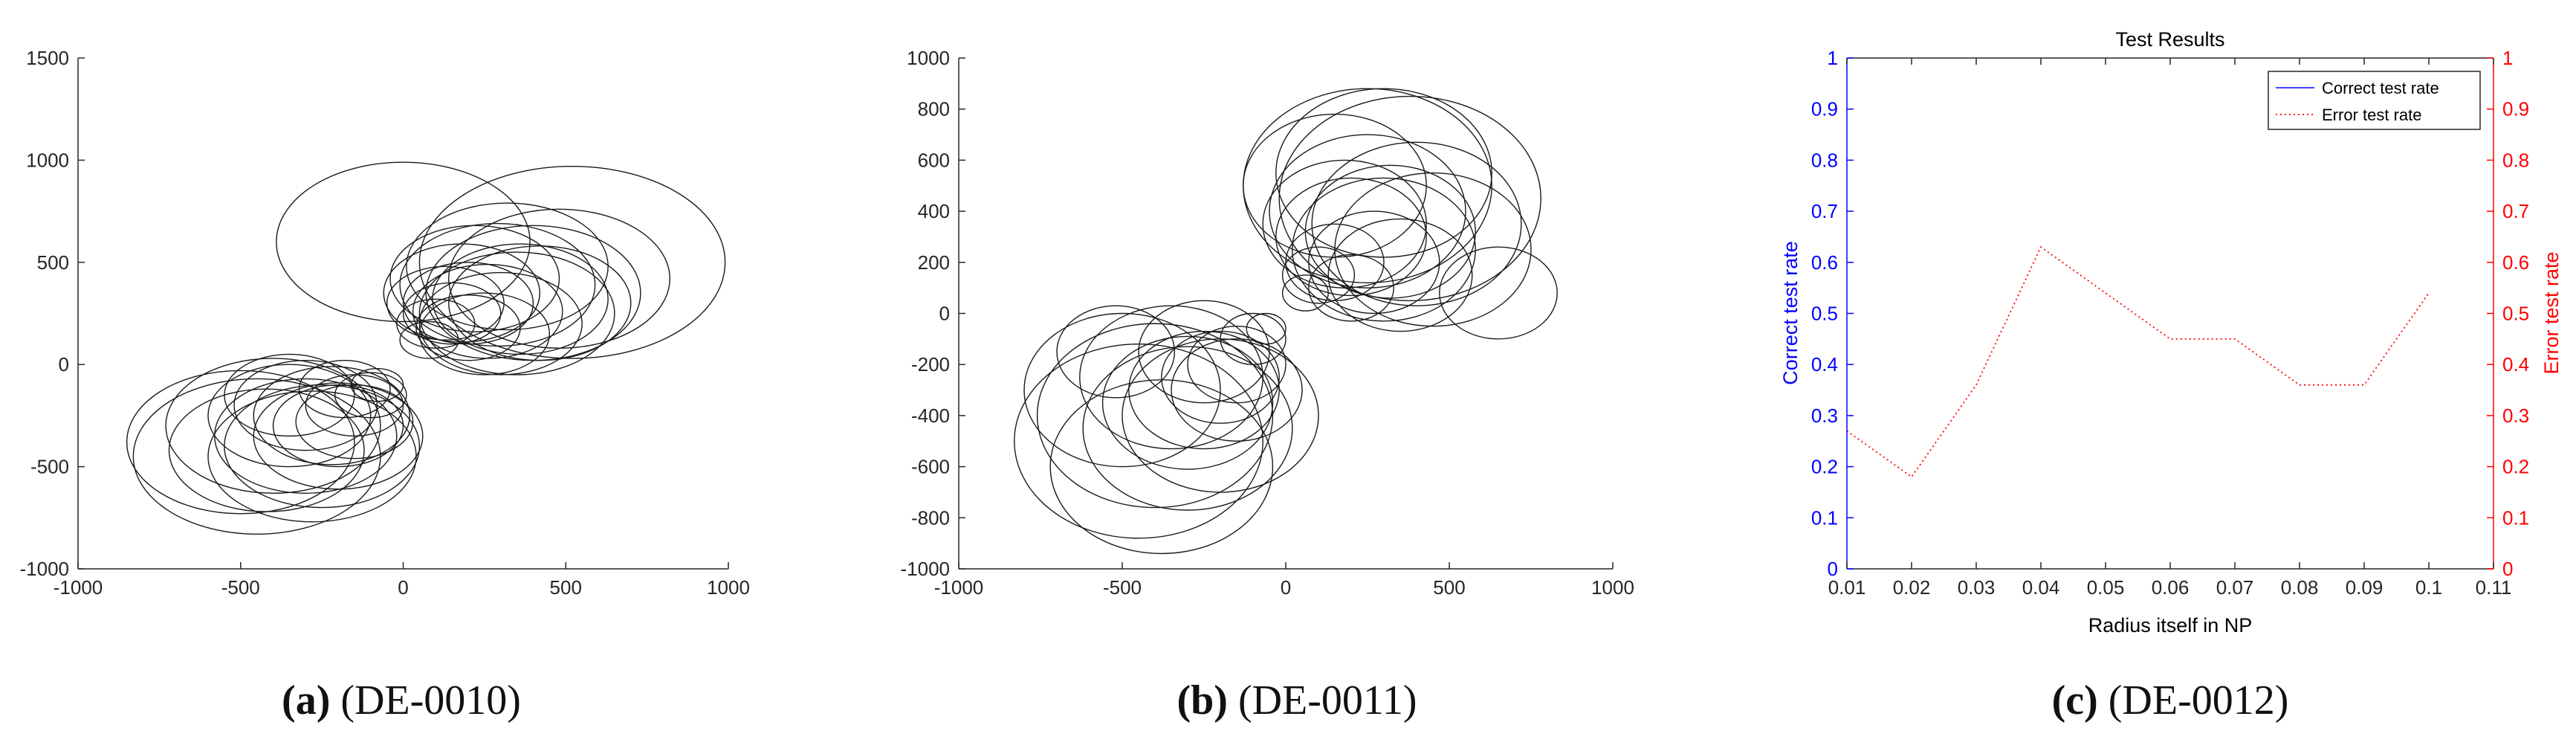  I want to click on caption-a-letter: (a), so click(306, 700).